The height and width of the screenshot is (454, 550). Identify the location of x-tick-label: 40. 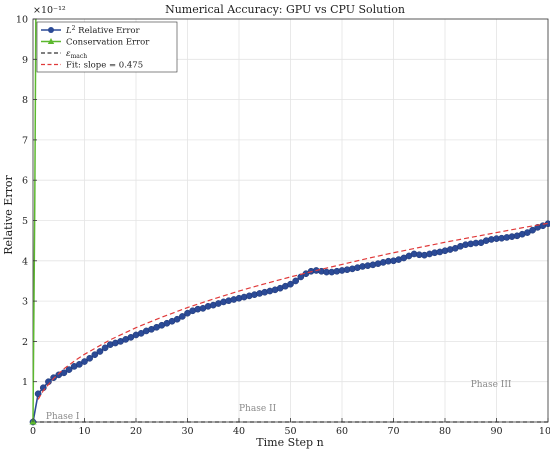
(239, 431).